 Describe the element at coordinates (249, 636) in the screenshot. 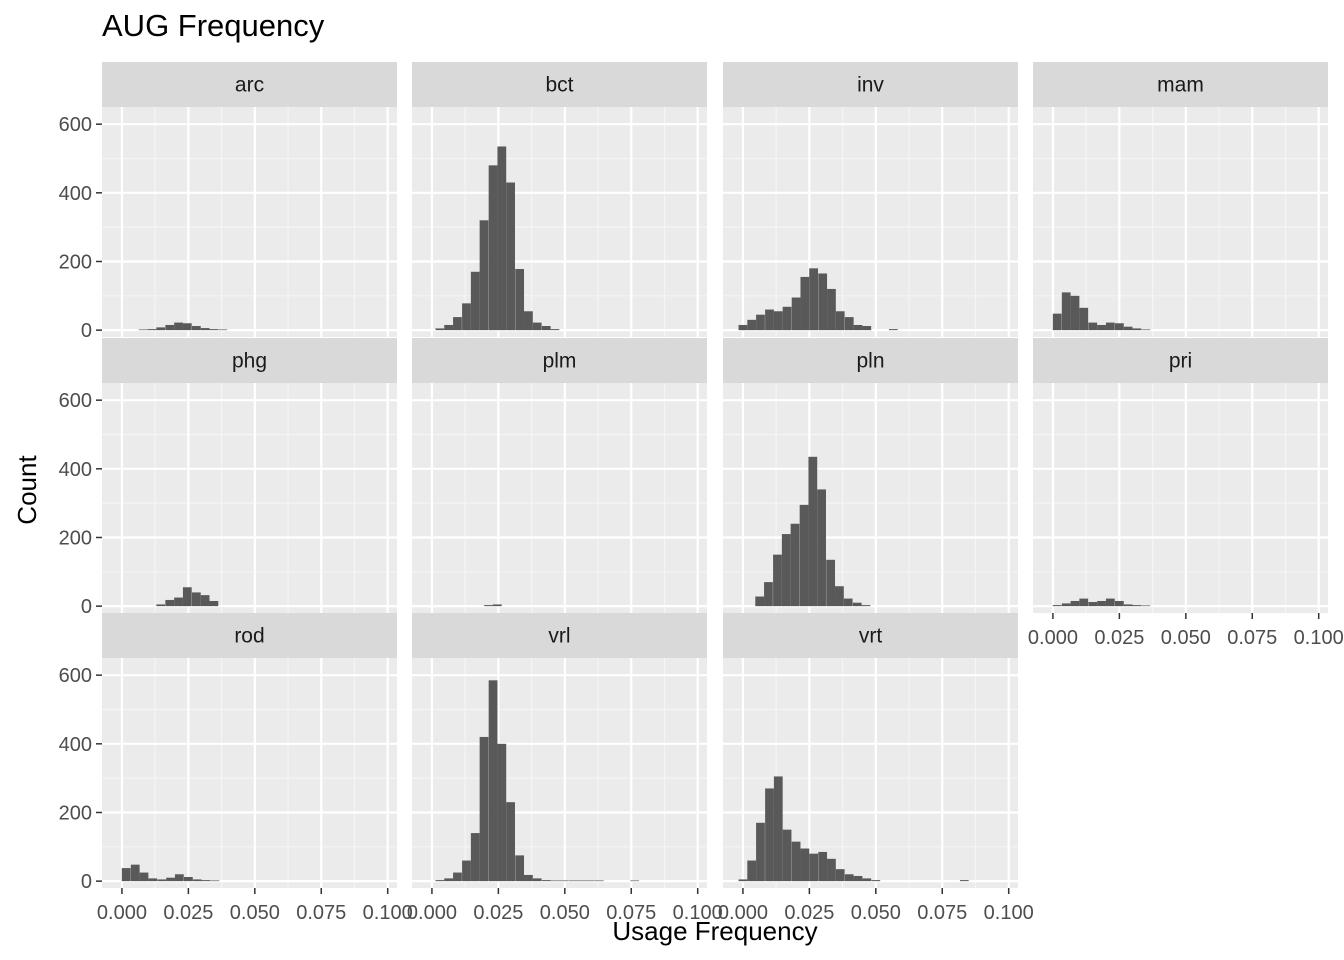

I see `facet-strip-label: rod` at that location.